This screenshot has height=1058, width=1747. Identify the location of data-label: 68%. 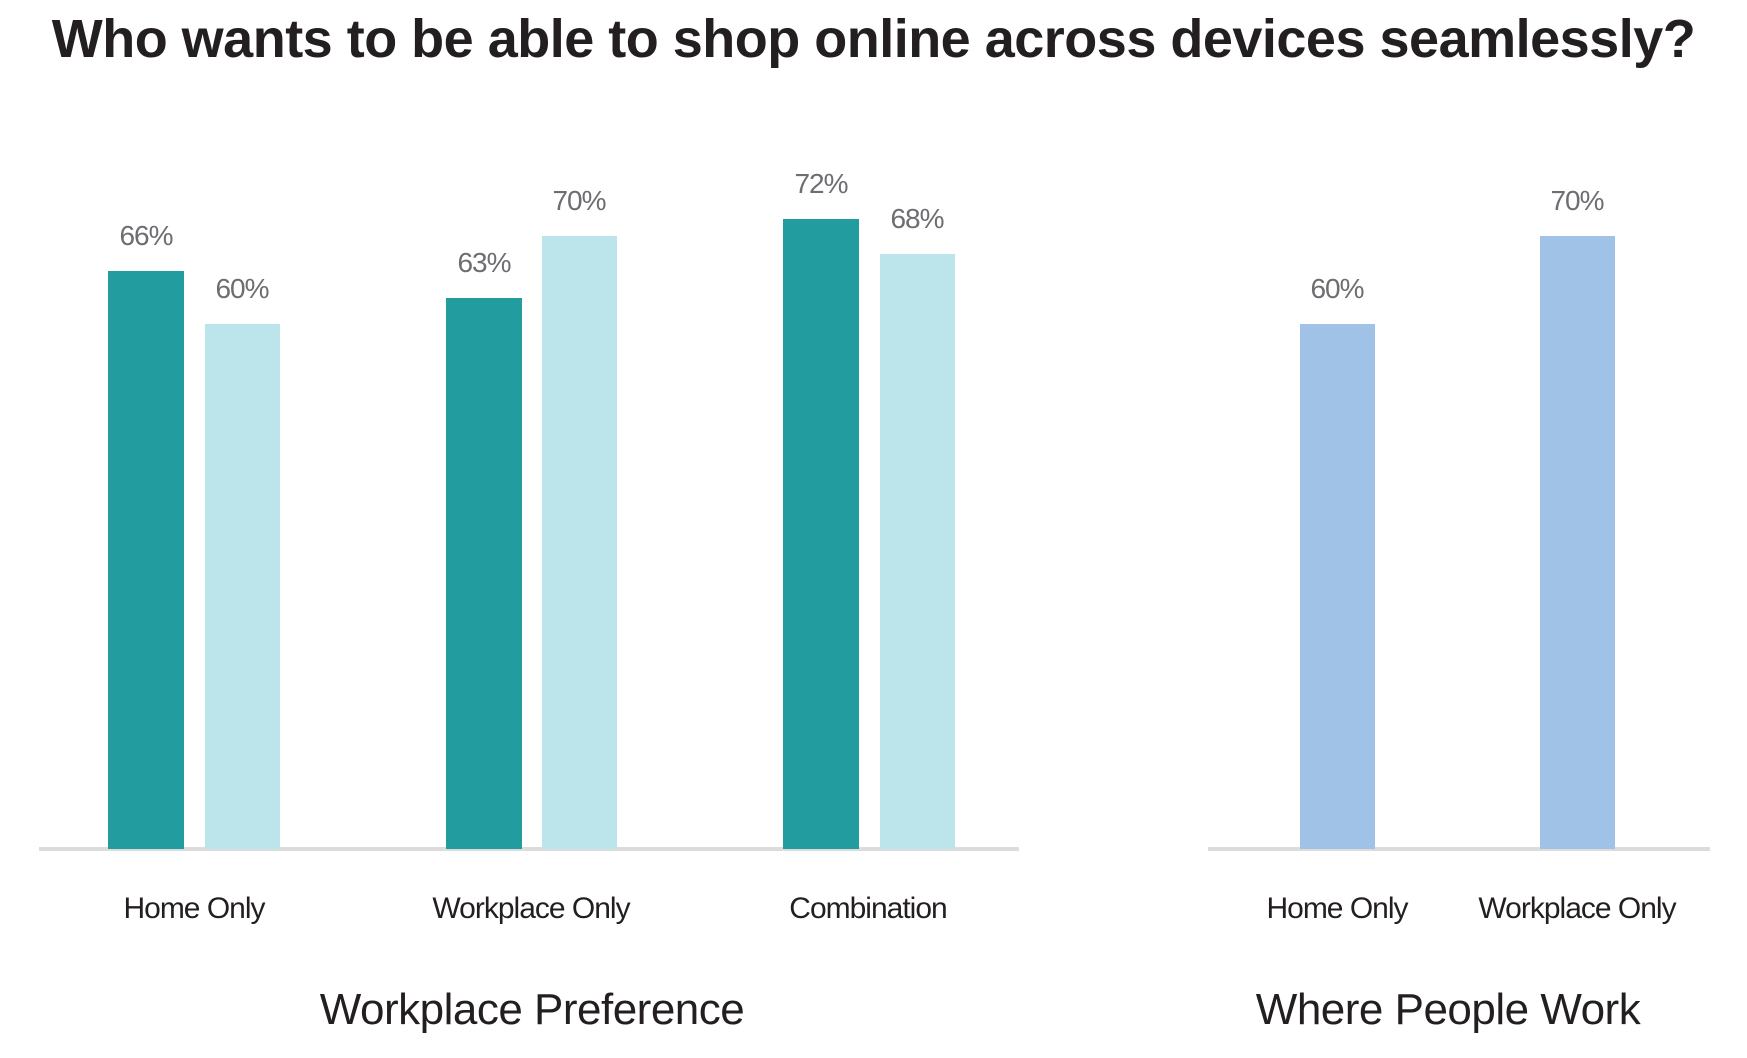
(917, 218).